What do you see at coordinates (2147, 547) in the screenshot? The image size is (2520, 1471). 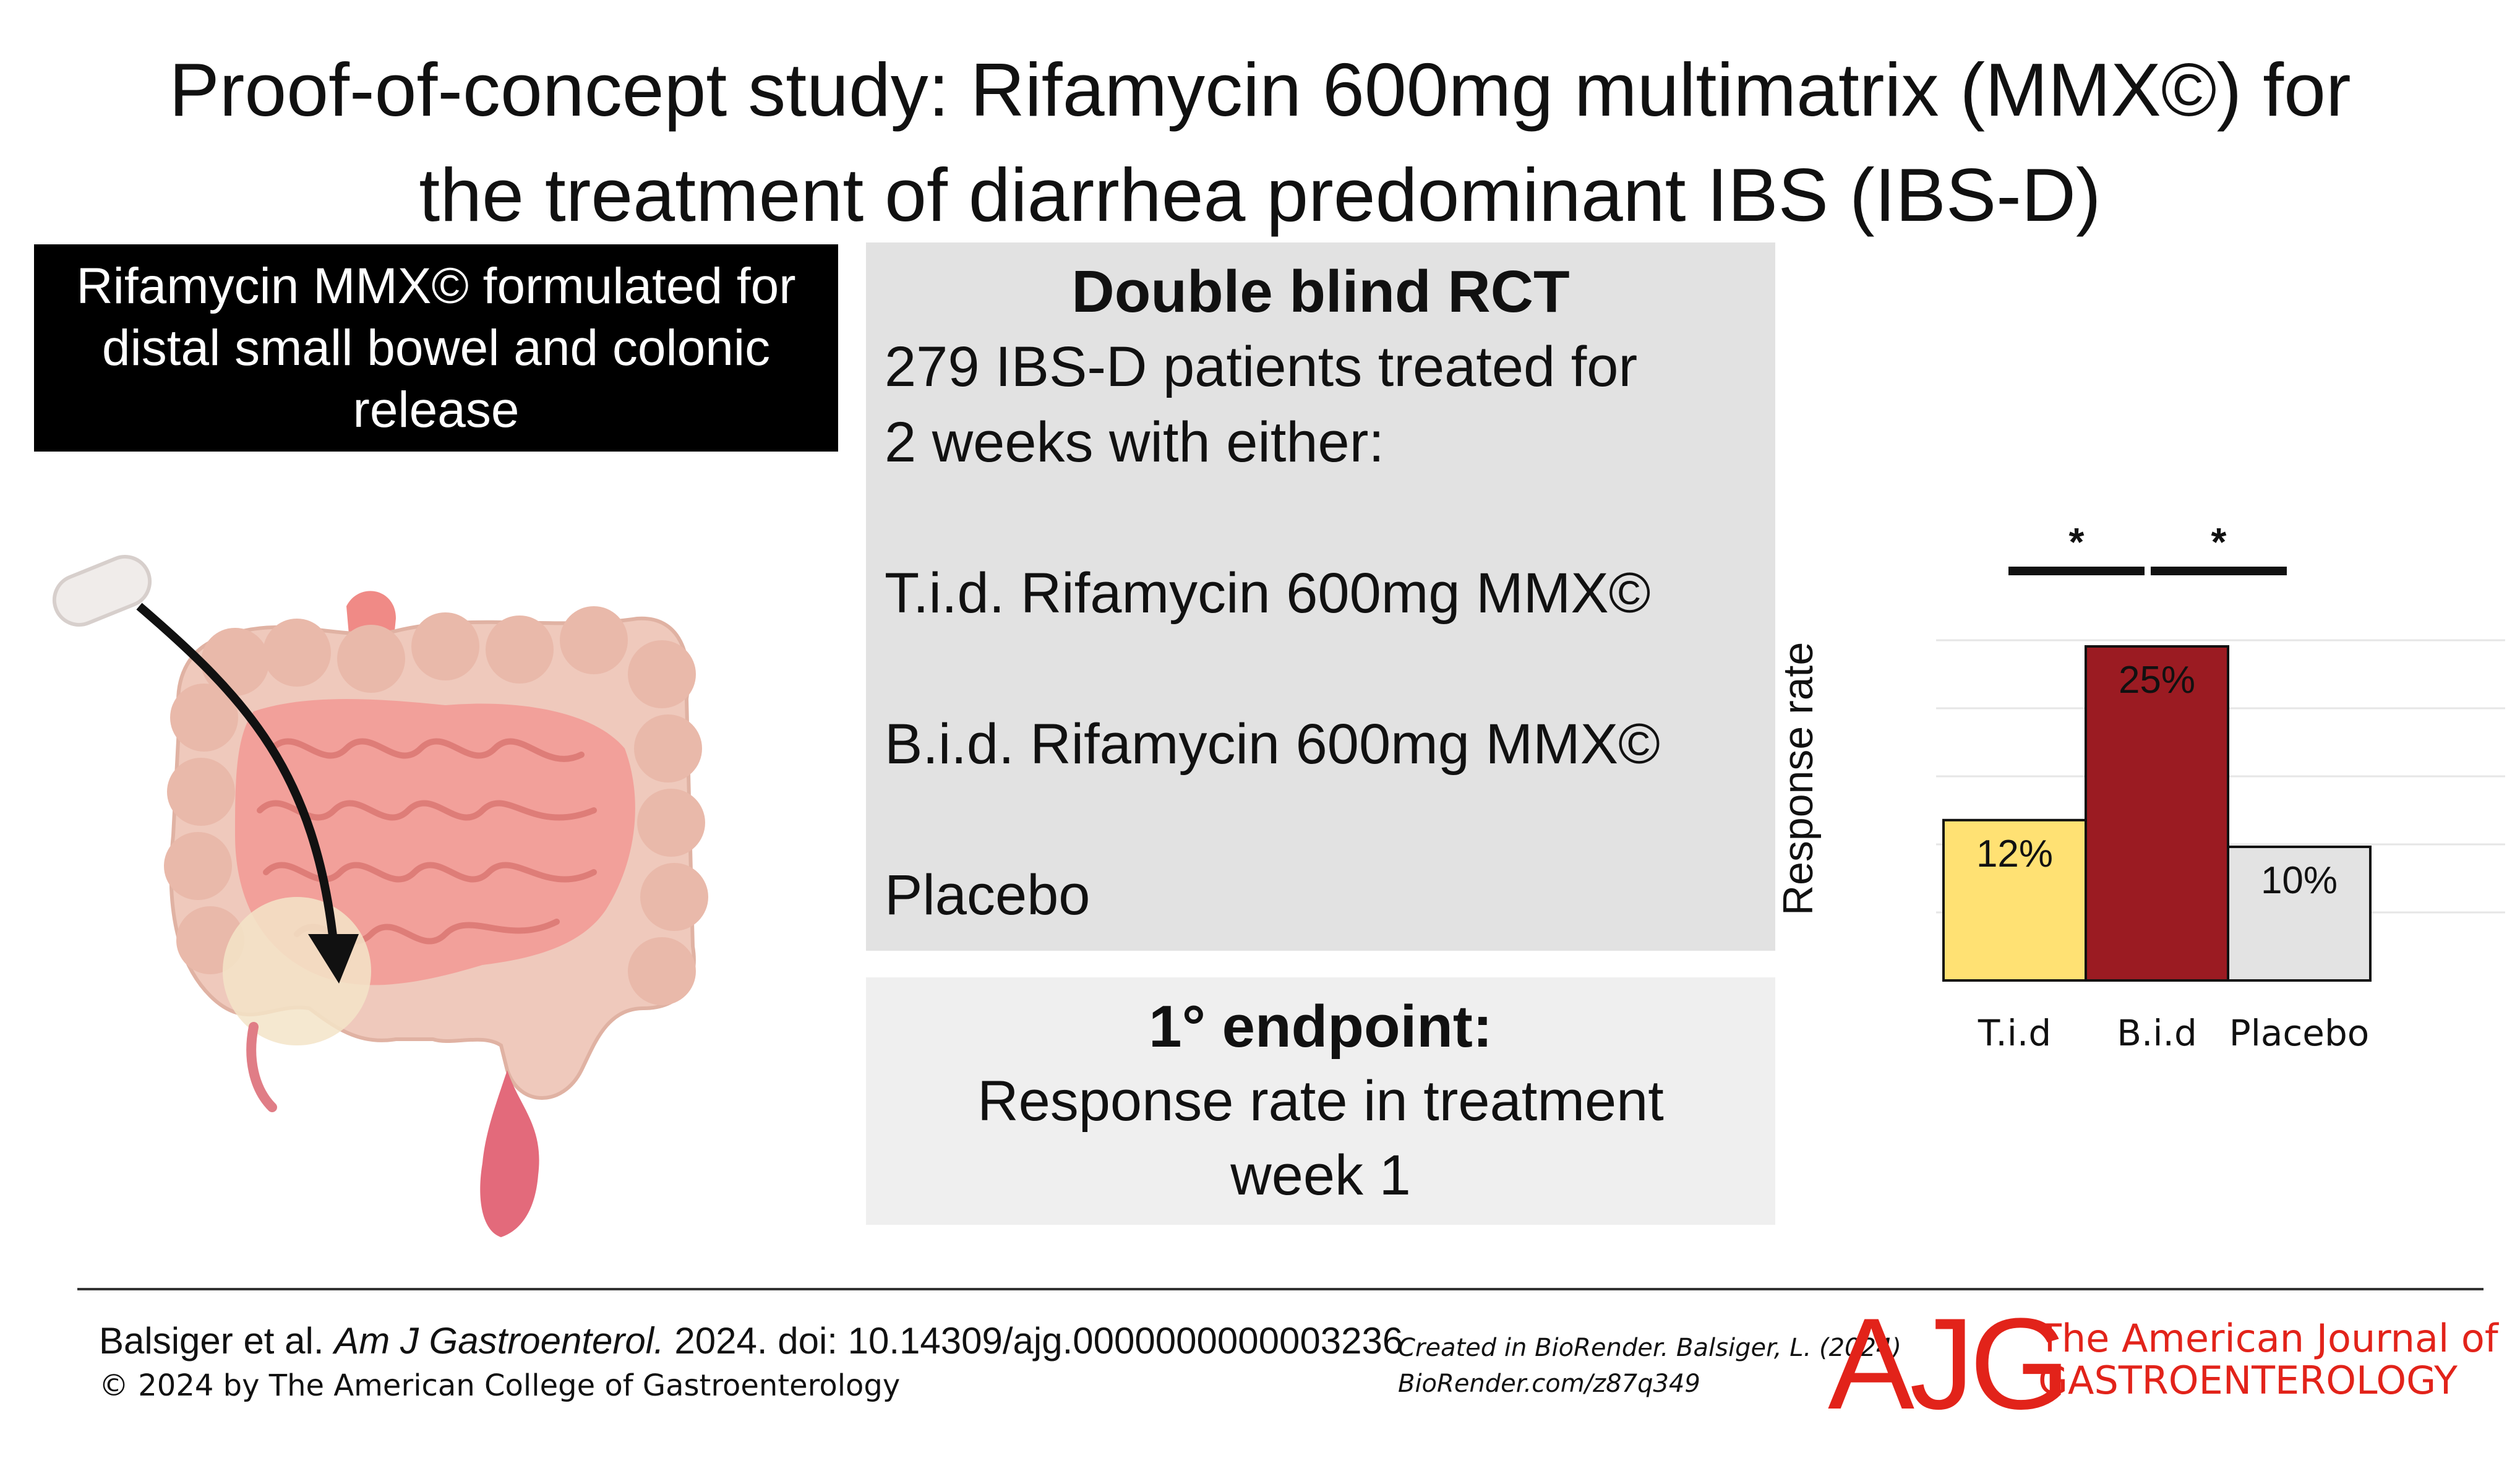 I see `chart-significance: * *` at bounding box center [2147, 547].